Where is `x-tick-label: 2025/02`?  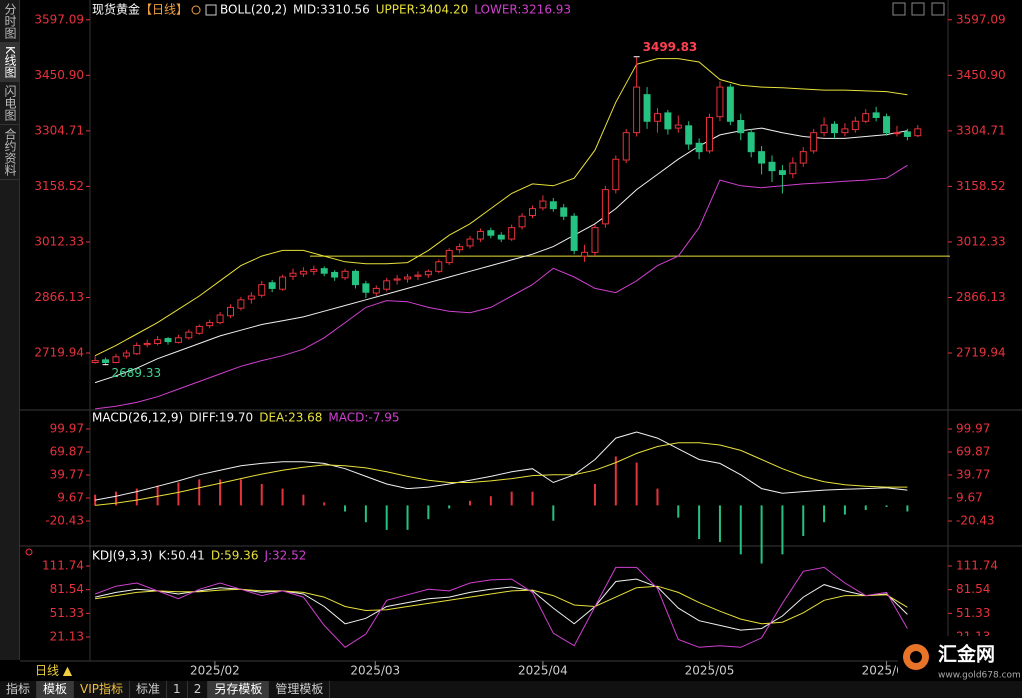
x-tick-label: 2025/02 is located at coordinates (215, 671).